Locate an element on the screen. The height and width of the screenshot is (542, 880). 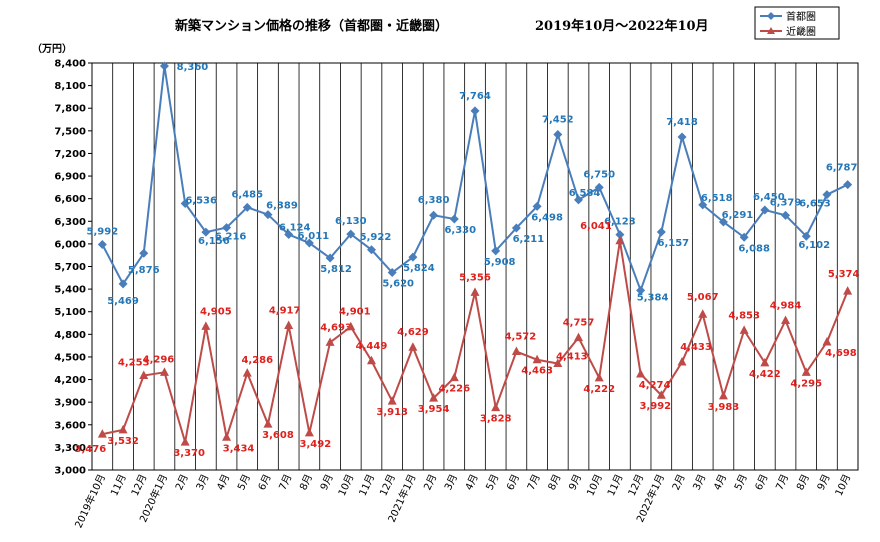
data-label-shutoken: 6,330 is located at coordinates (460, 230).